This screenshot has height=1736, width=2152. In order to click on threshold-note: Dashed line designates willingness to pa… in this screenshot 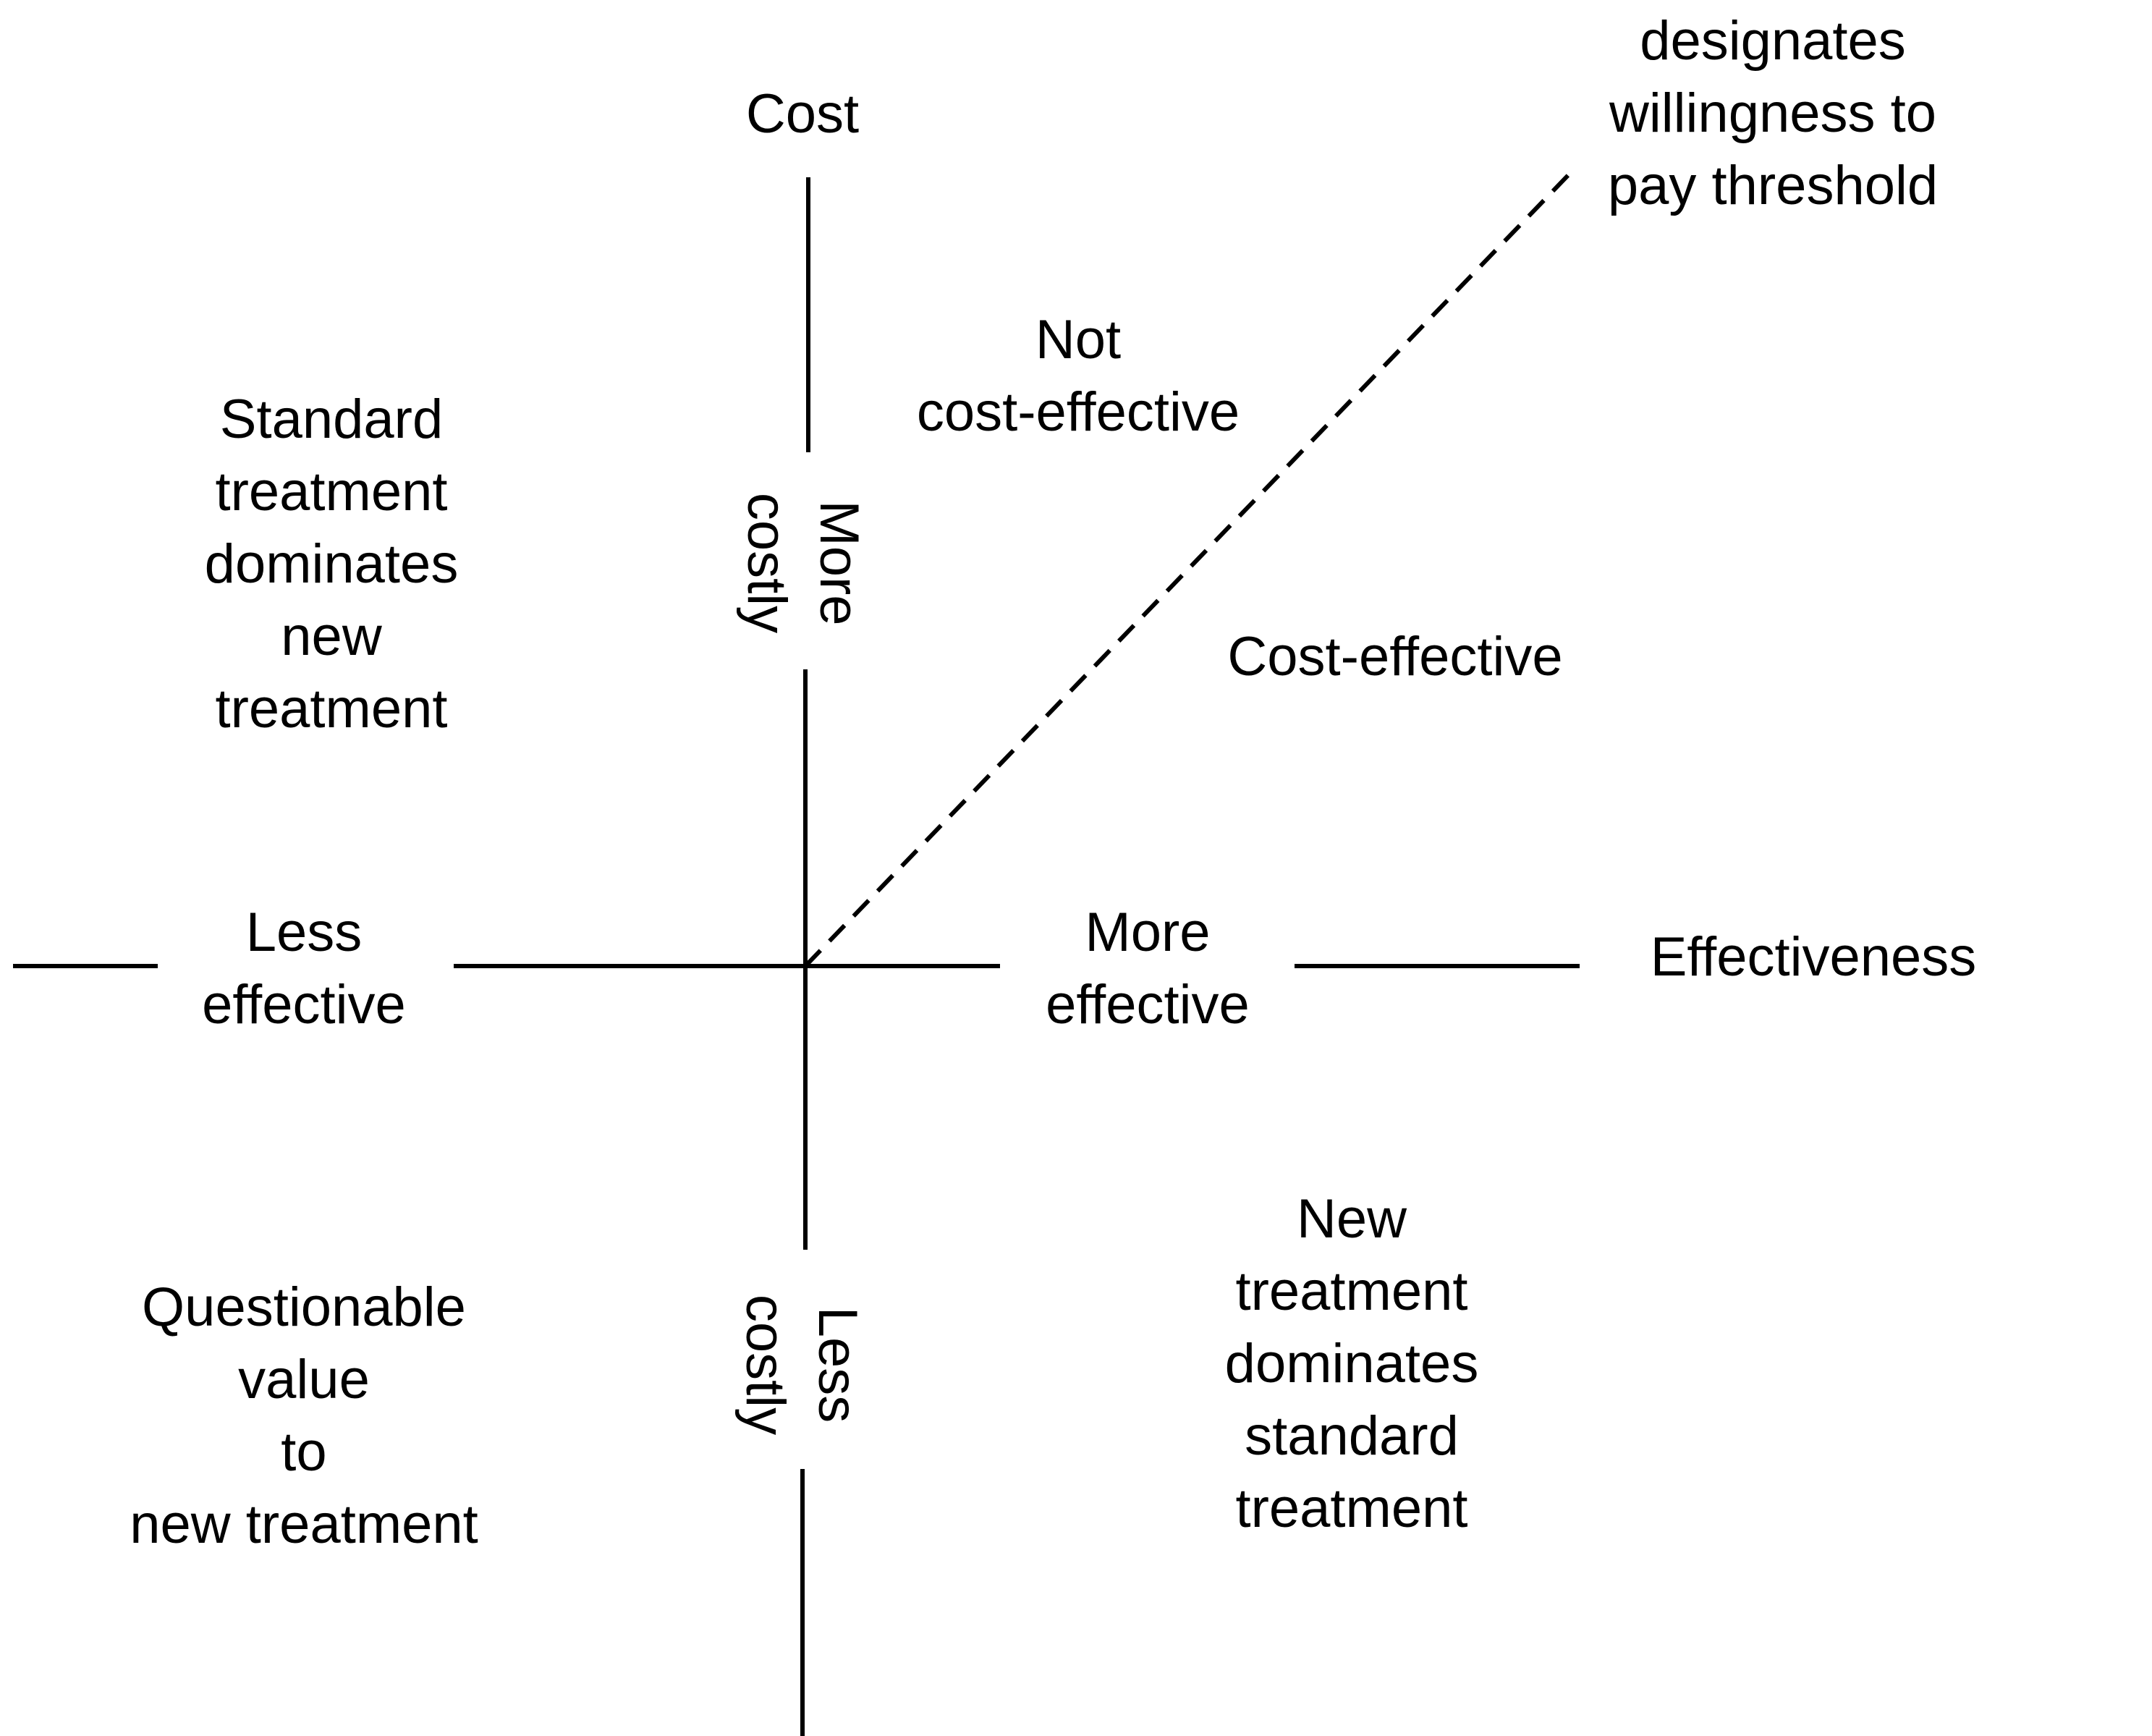, I will do `click(1773, 113)`.